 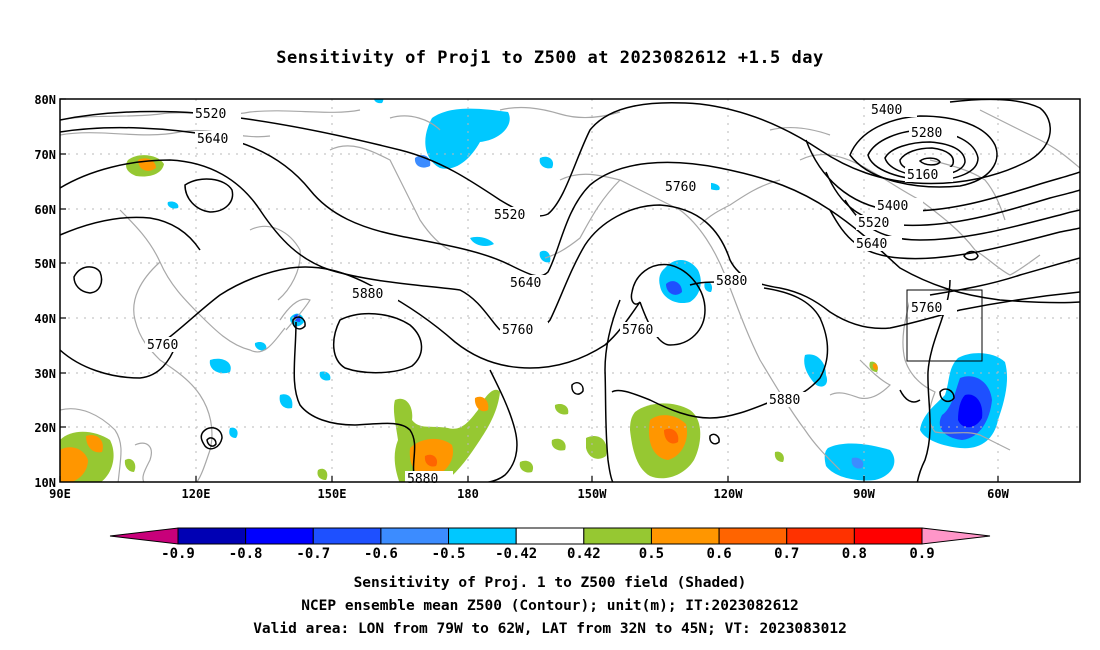 What do you see at coordinates (45, 291) in the screenshot?
I see `lat-labels: 80N 70N 60N 50N 40N 30N 20N 10N` at bounding box center [45, 291].